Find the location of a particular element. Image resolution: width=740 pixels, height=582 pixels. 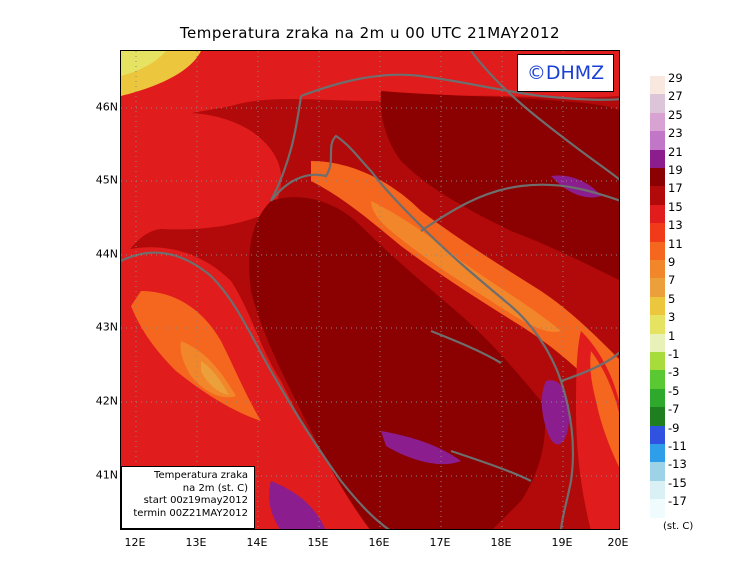

colorbar-label: 19 is located at coordinates (675, 170).